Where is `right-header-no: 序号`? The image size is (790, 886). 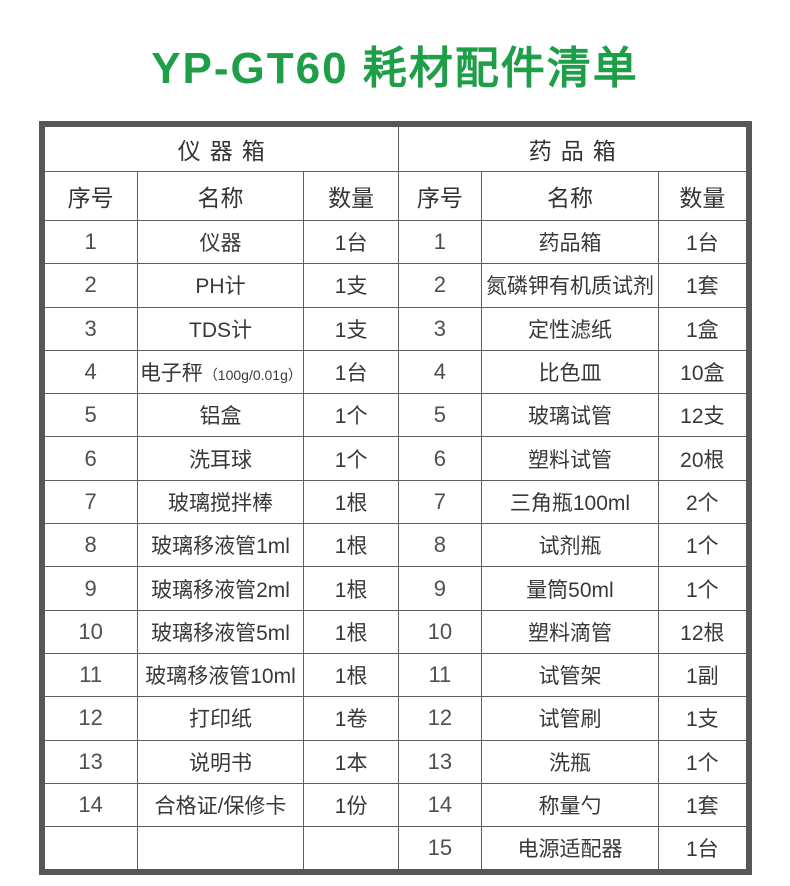 right-header-no: 序号 is located at coordinates (440, 196).